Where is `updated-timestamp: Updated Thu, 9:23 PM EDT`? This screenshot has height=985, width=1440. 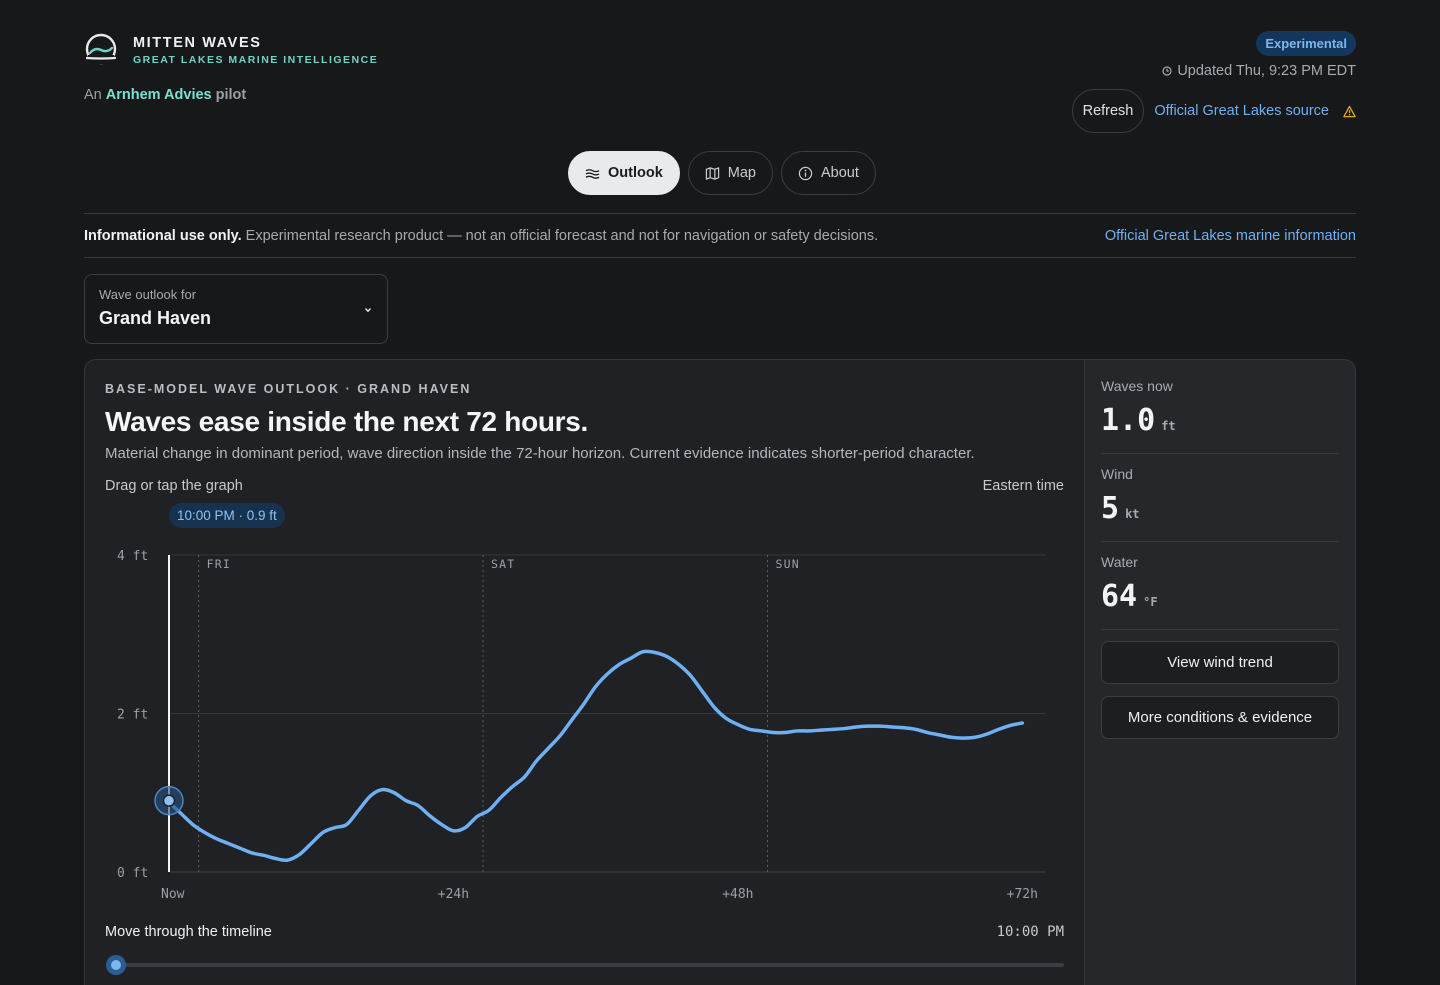 updated-timestamp: Updated Thu, 9:23 PM EDT is located at coordinates (1259, 71).